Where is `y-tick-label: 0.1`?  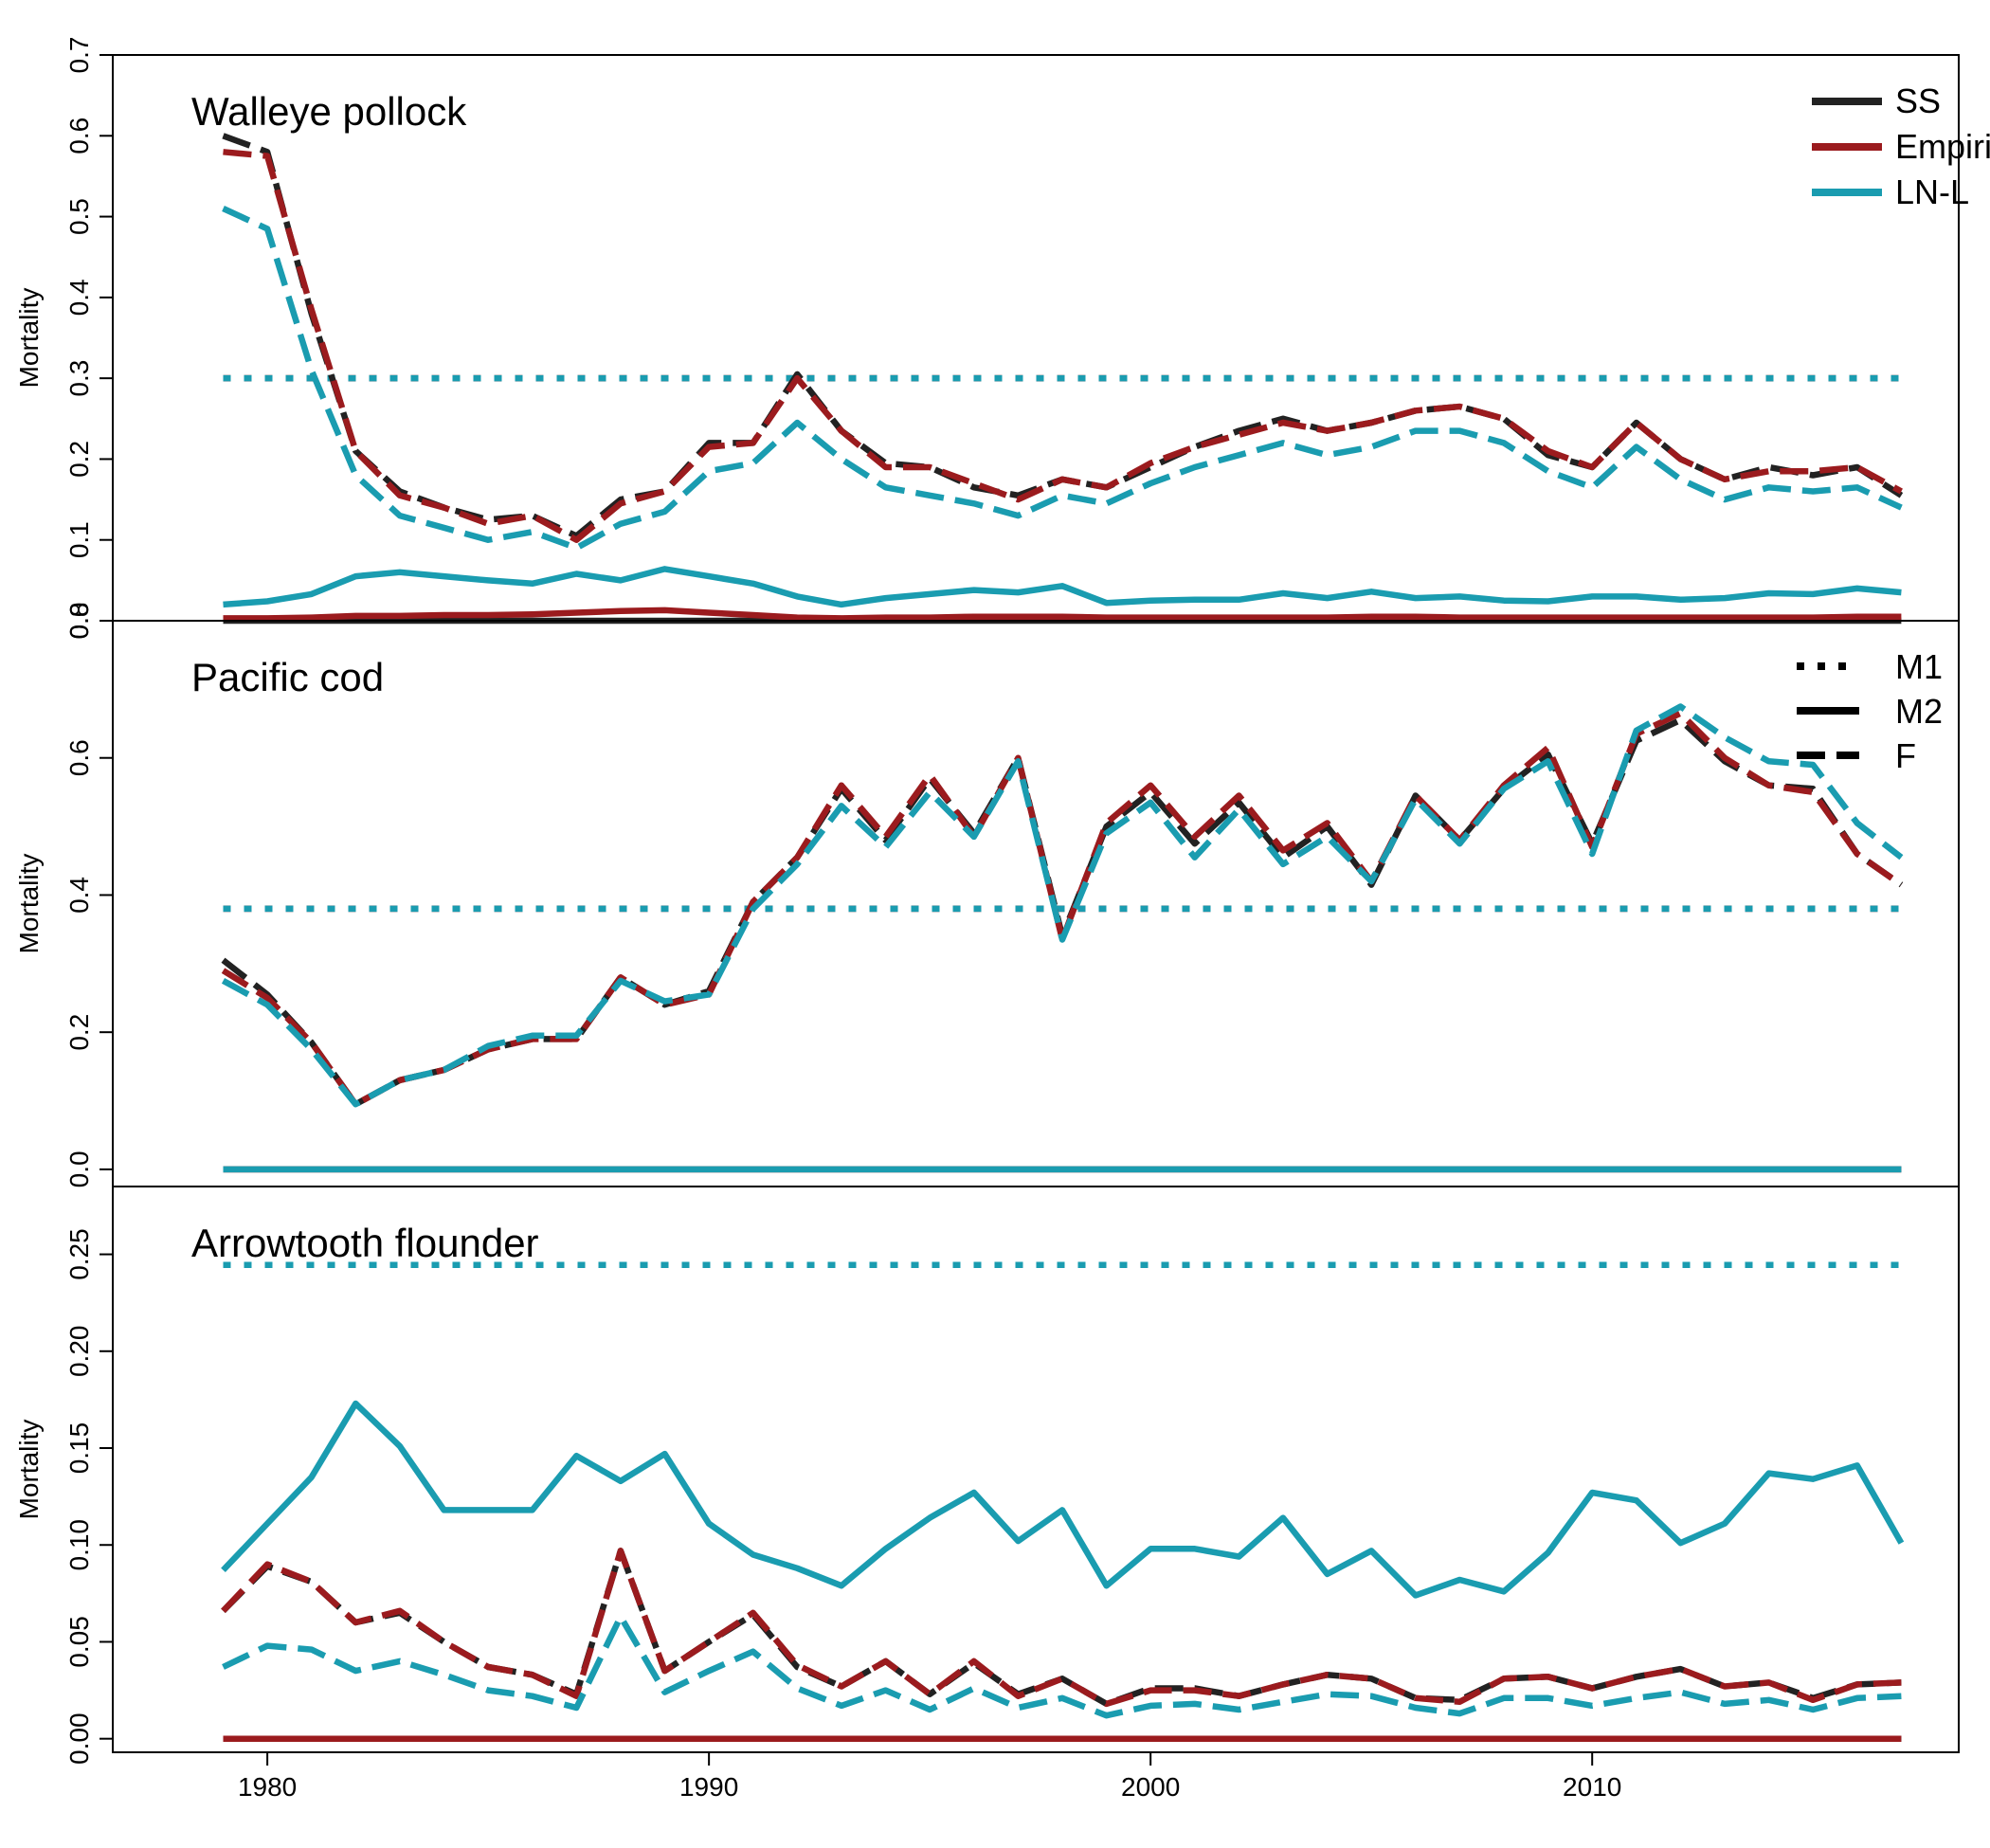
y-tick-label: 0.1 is located at coordinates (79, 539).